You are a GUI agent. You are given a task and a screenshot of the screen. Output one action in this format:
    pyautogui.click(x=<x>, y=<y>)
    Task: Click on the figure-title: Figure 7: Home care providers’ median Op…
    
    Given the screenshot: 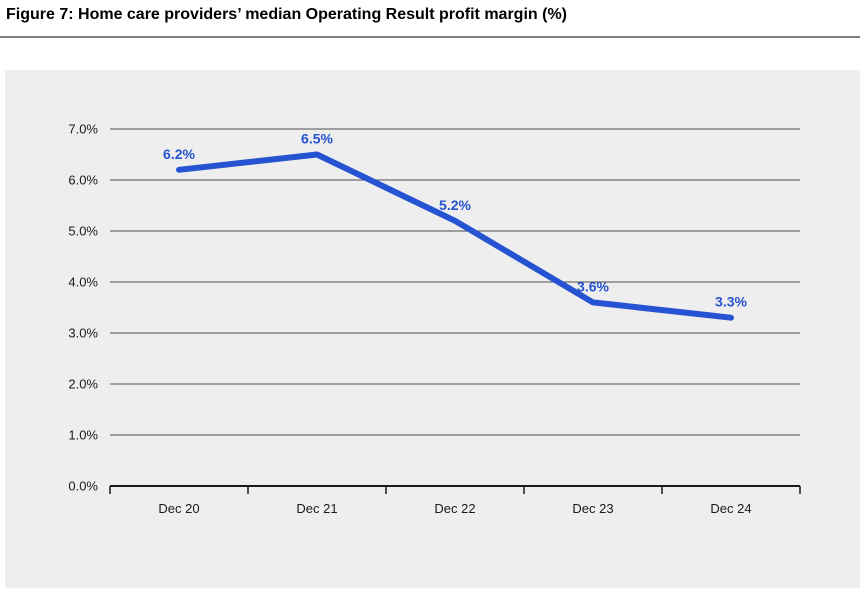 What is the action you would take?
    pyautogui.click(x=286, y=14)
    